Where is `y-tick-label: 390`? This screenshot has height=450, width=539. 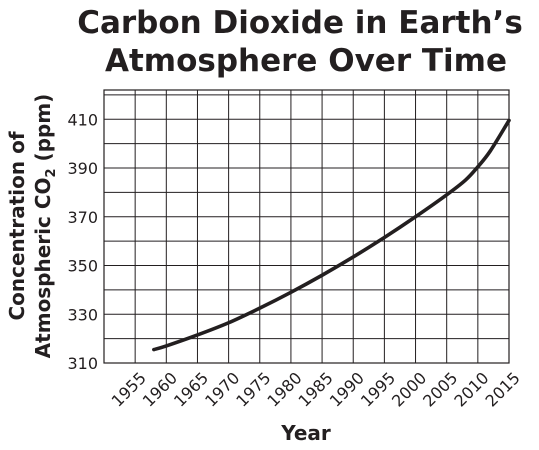
y-tick-label: 390 is located at coordinates (82, 168).